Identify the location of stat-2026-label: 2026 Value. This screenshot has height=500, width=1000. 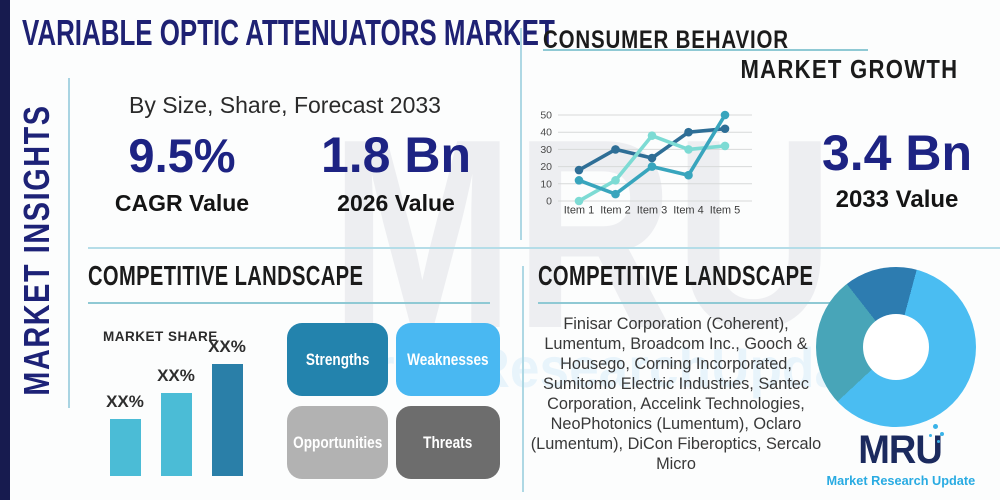
(396, 203).